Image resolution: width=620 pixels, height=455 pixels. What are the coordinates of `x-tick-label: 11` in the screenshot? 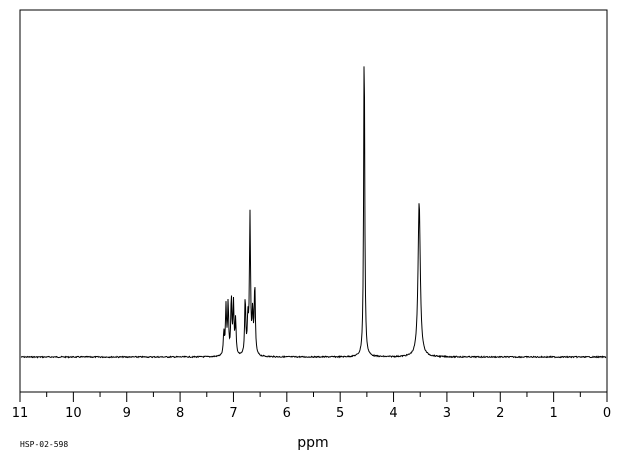 It's located at (20, 413).